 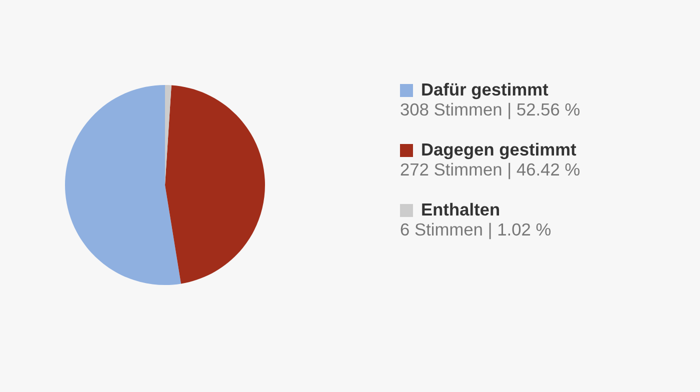 I want to click on legend-label: Dagegen gestimmt, so click(x=499, y=151).